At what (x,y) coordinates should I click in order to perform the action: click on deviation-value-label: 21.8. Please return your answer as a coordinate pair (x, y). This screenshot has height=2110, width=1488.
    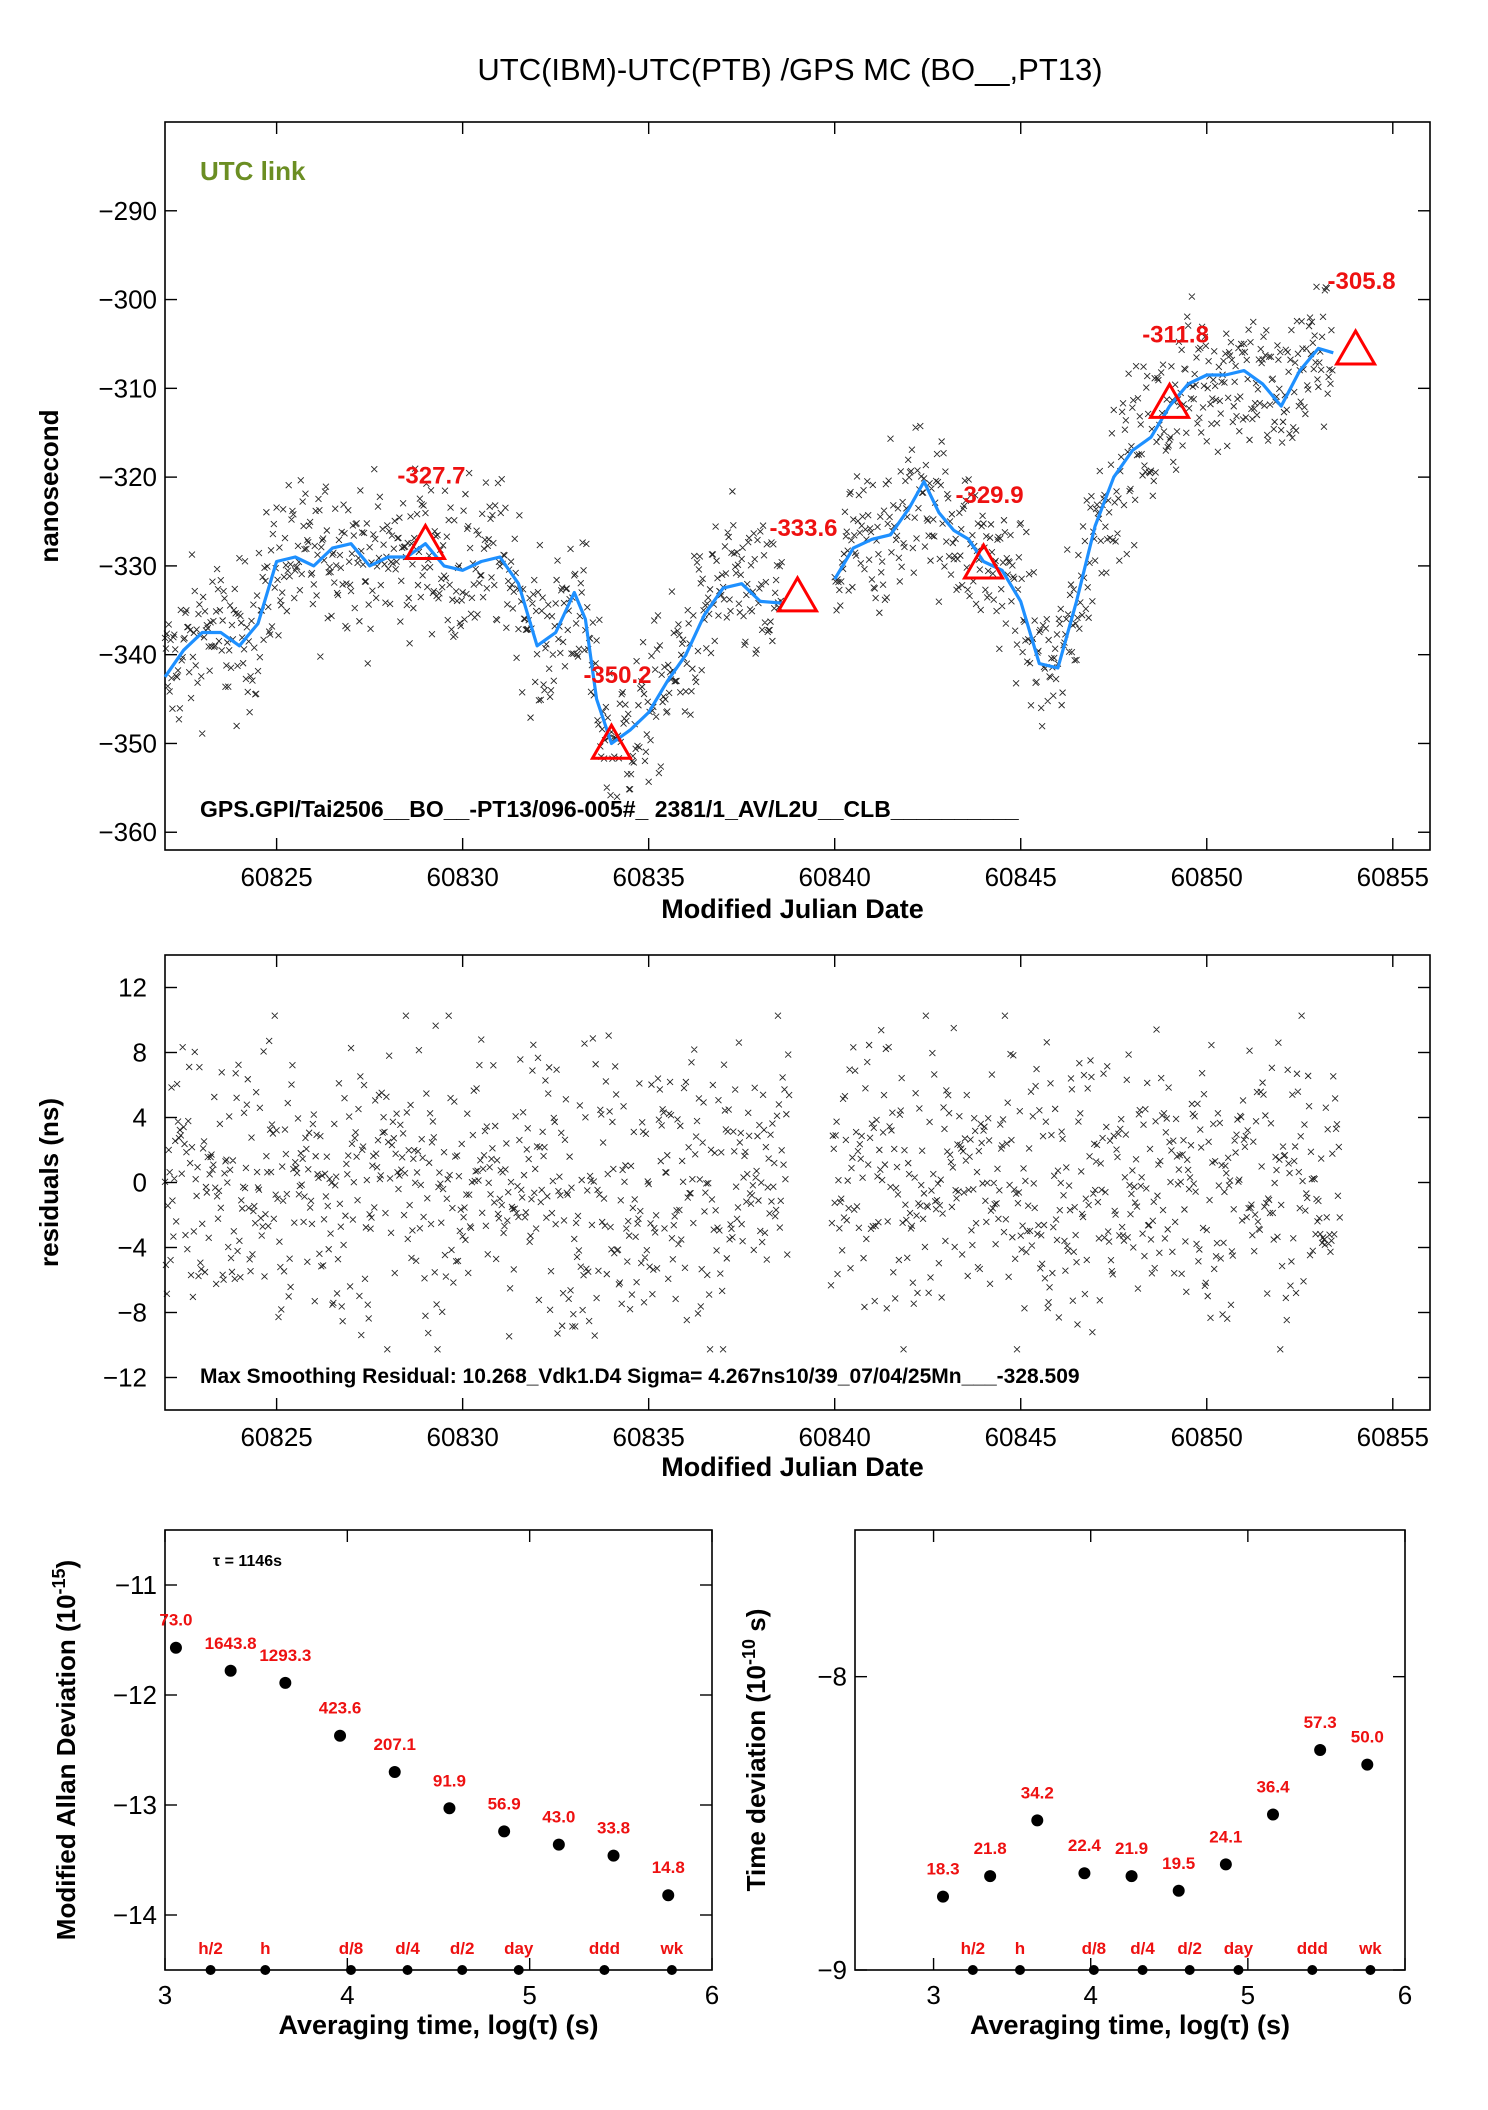
    Looking at the image, I should click on (990, 1848).